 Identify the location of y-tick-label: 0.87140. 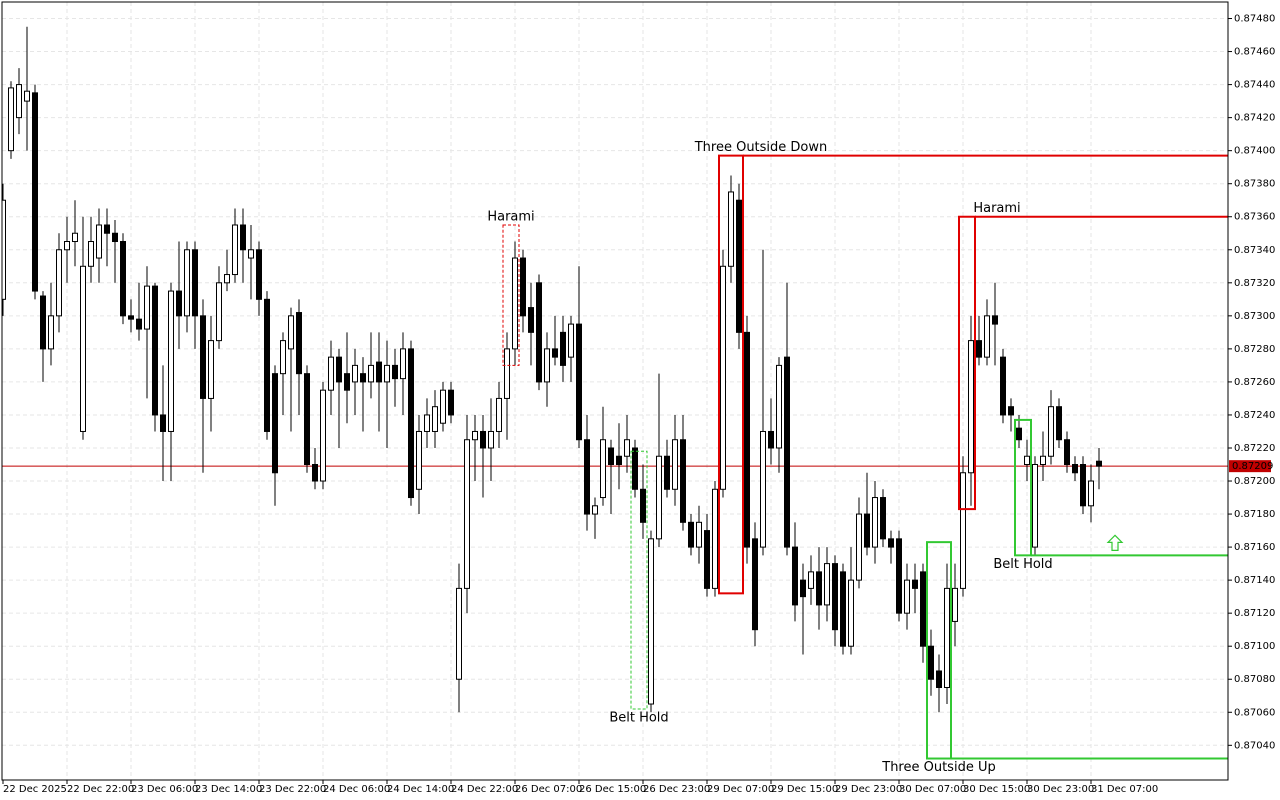
(1254, 580).